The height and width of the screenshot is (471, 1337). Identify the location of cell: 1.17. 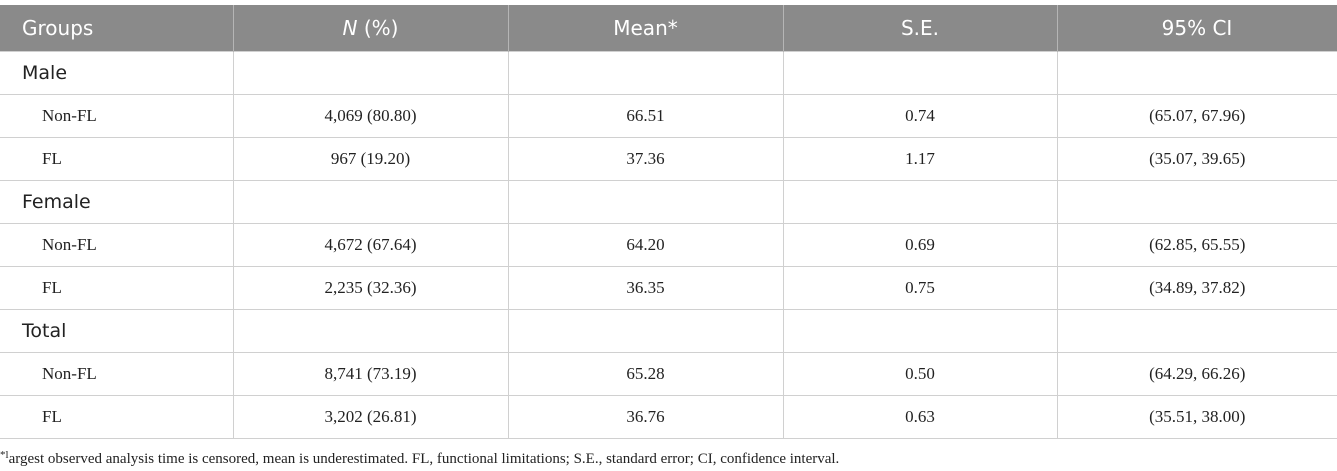
(920, 159).